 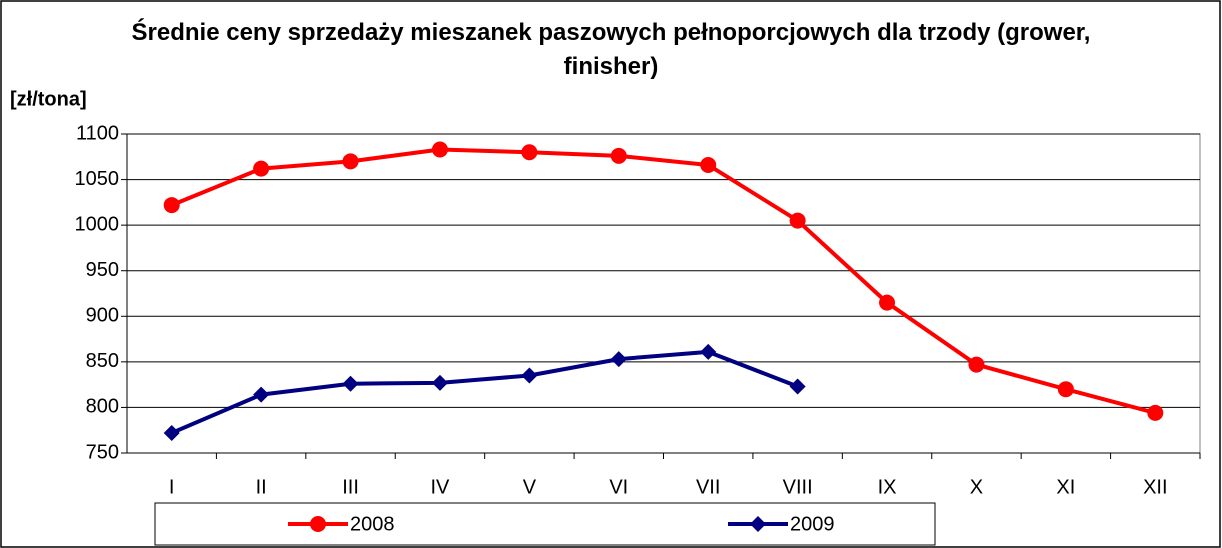 I want to click on y-tick-label: 950, so click(x=102, y=270).